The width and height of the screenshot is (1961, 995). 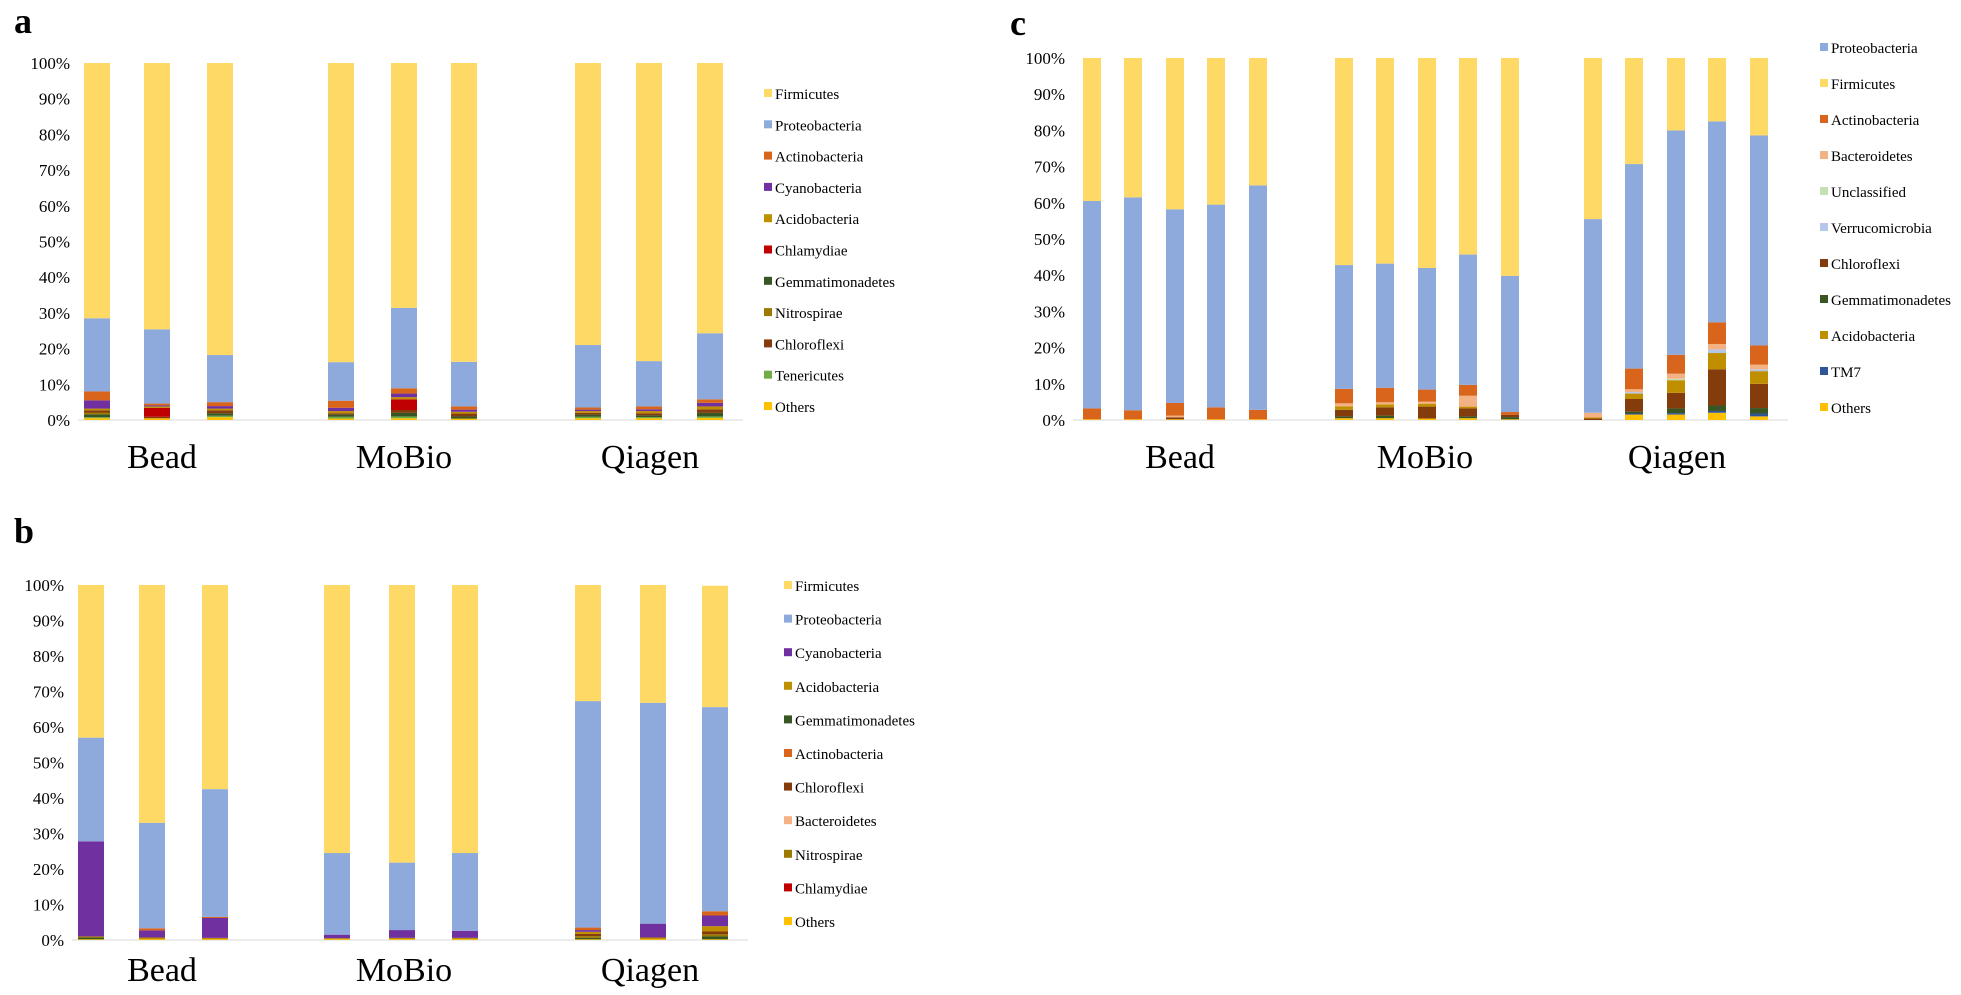 I want to click on chart-a-legend-label-actinobacteria: Actinobacteria, so click(x=819, y=158).